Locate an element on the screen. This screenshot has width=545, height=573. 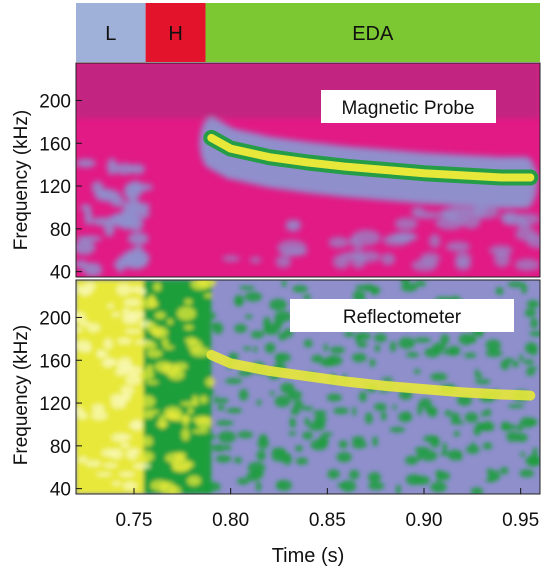
regime-bar: L H EDA is located at coordinates (308, 32).